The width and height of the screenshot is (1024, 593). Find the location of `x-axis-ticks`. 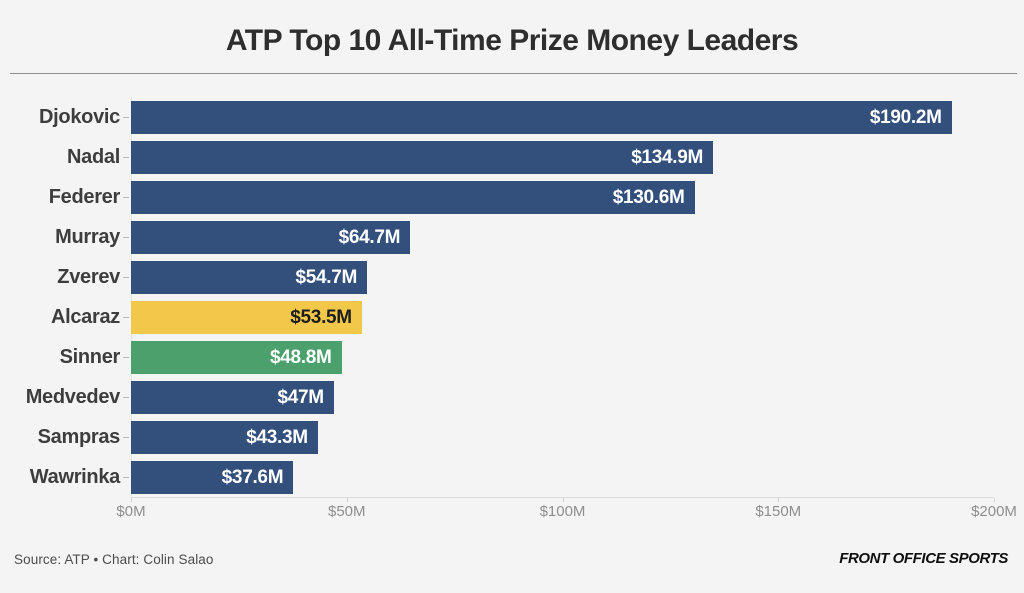

x-axis-ticks is located at coordinates (563, 500).